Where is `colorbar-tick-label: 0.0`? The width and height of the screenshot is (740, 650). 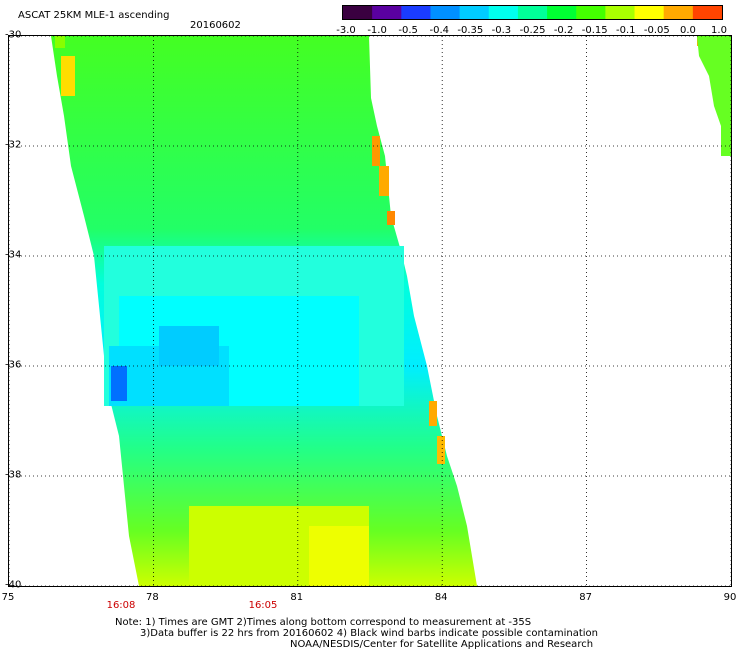
colorbar-tick-label: 0.0 is located at coordinates (687, 30).